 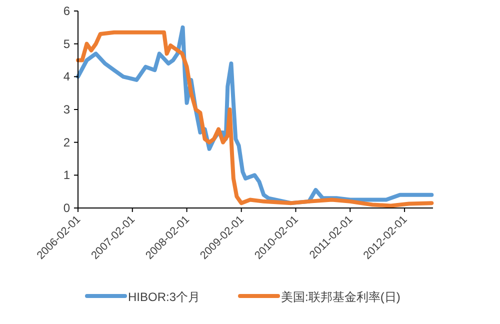 What do you see at coordinates (66, 11) in the screenshot?
I see `y-tick-label: 6` at bounding box center [66, 11].